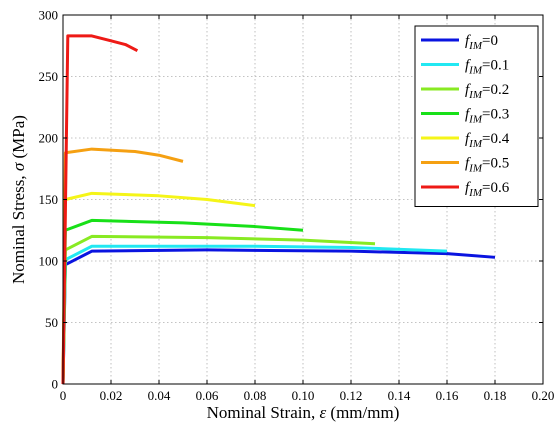 This screenshot has width=557, height=427. I want to click on legend-box, so click(476, 116).